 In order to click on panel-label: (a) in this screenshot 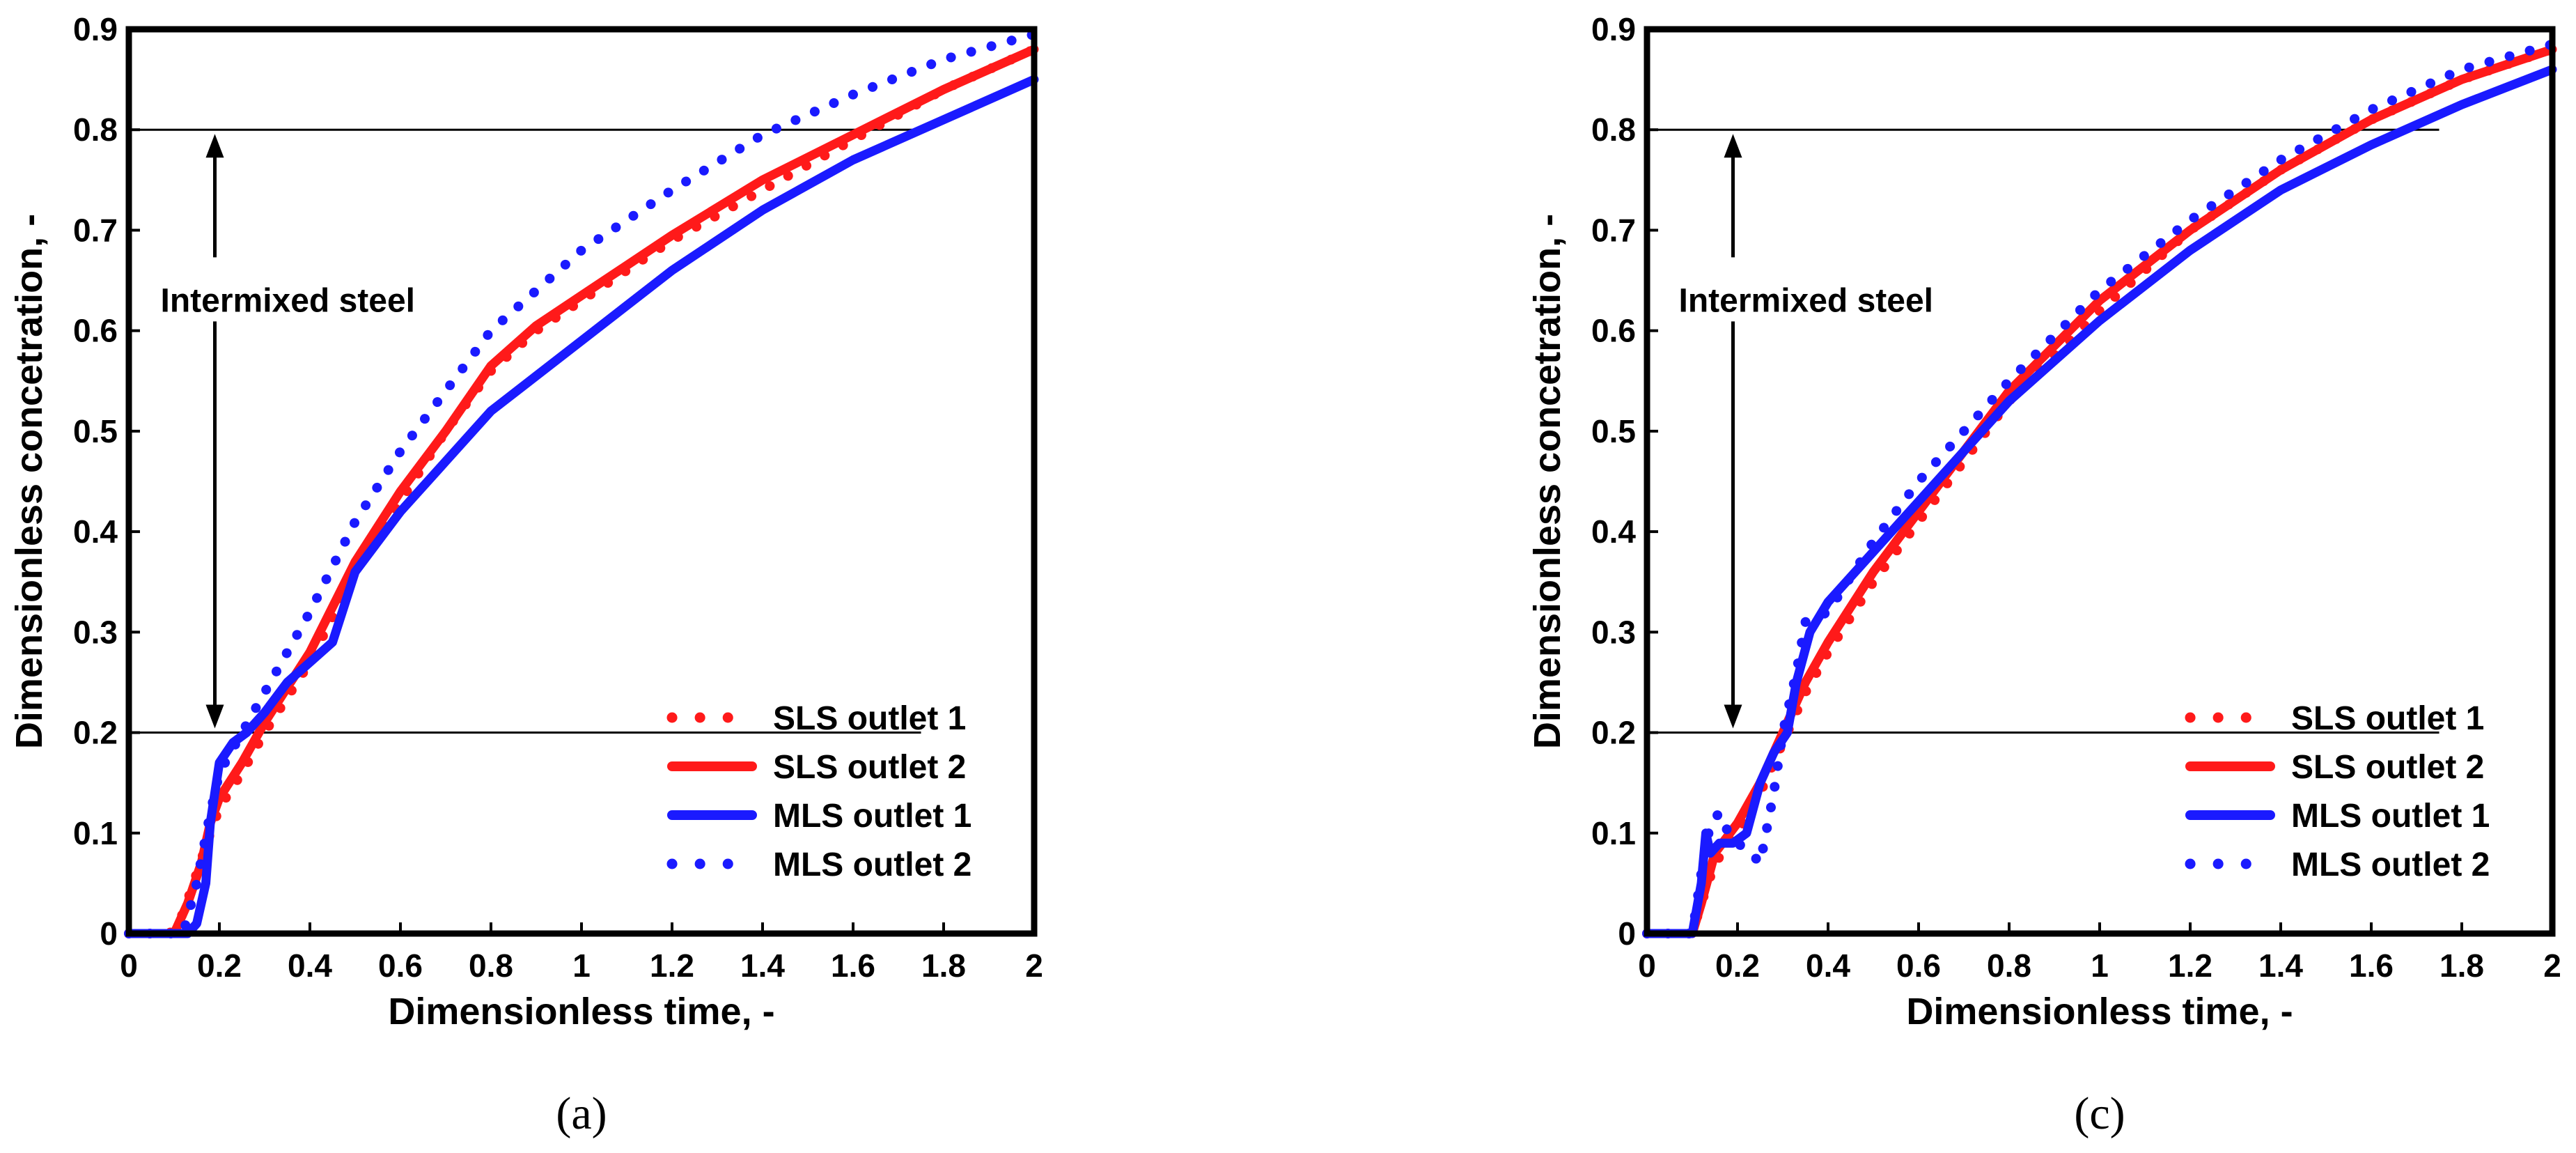, I will do `click(582, 1113)`.